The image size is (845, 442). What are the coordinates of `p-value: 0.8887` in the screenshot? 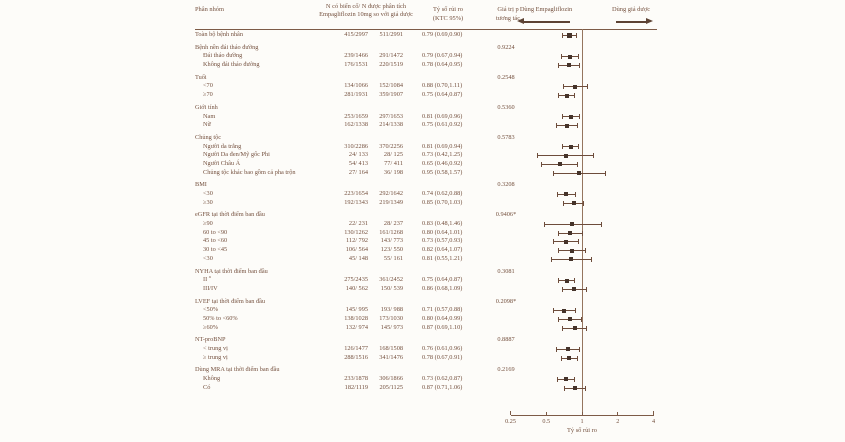 It's located at (506, 340).